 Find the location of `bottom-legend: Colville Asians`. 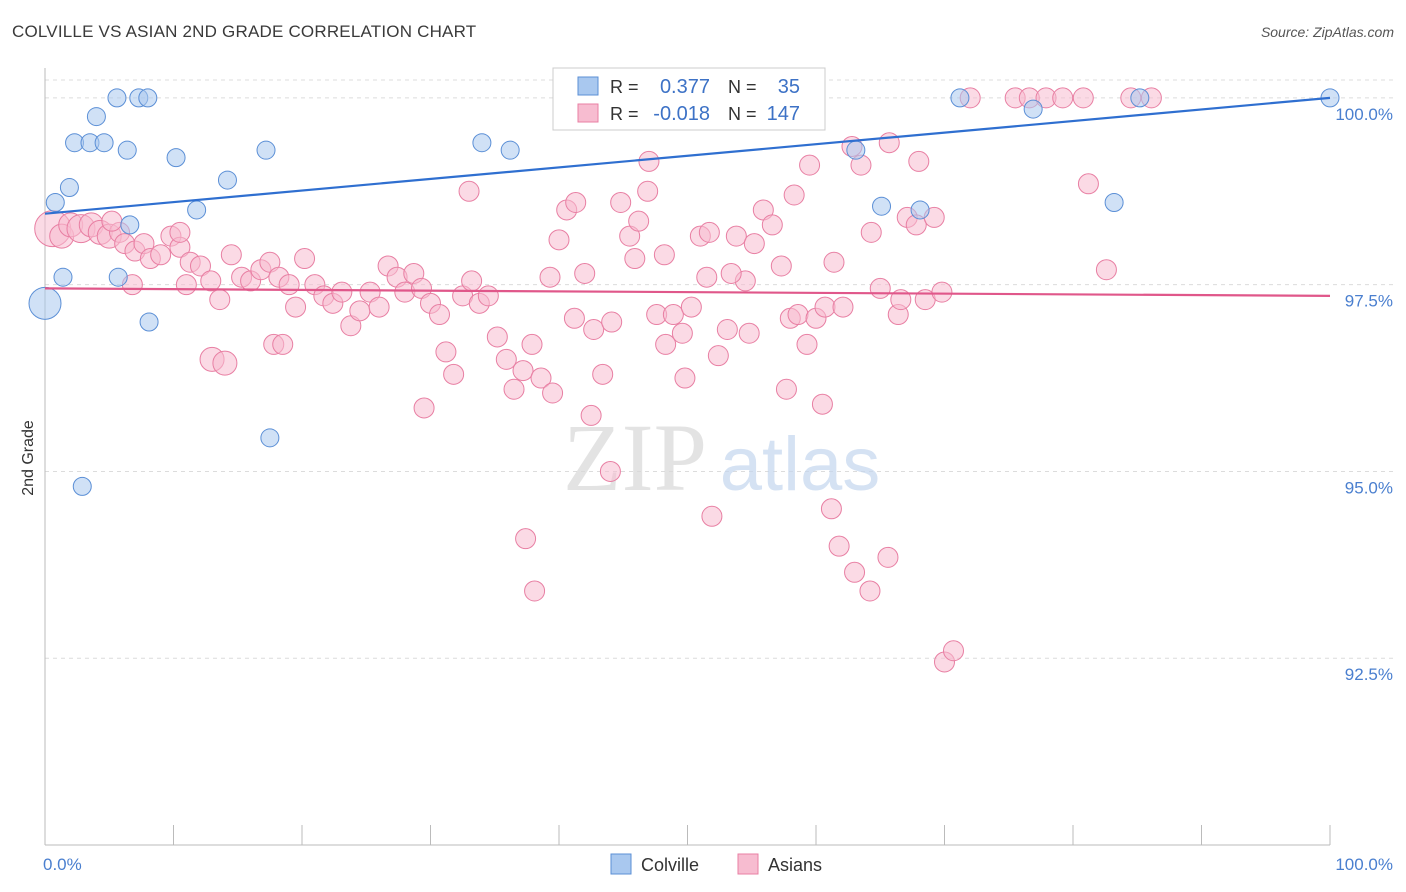

bottom-legend: Colville Asians is located at coordinates (716, 864).